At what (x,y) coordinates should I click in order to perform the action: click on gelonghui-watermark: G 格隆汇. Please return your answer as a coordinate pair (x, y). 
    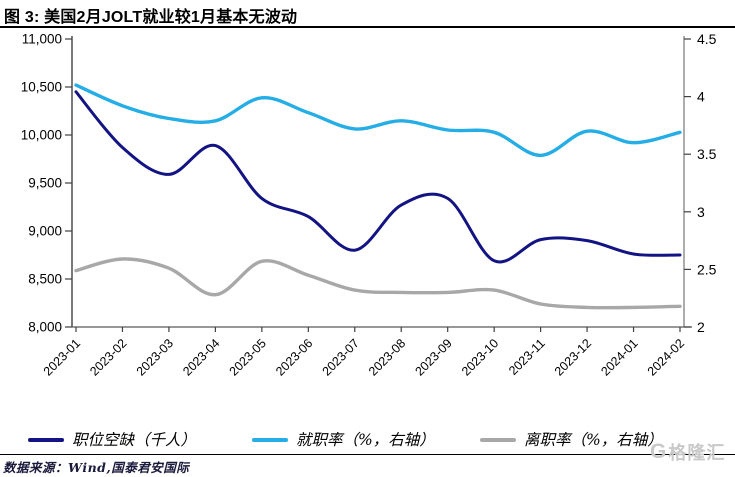
    Looking at the image, I should click on (687, 452).